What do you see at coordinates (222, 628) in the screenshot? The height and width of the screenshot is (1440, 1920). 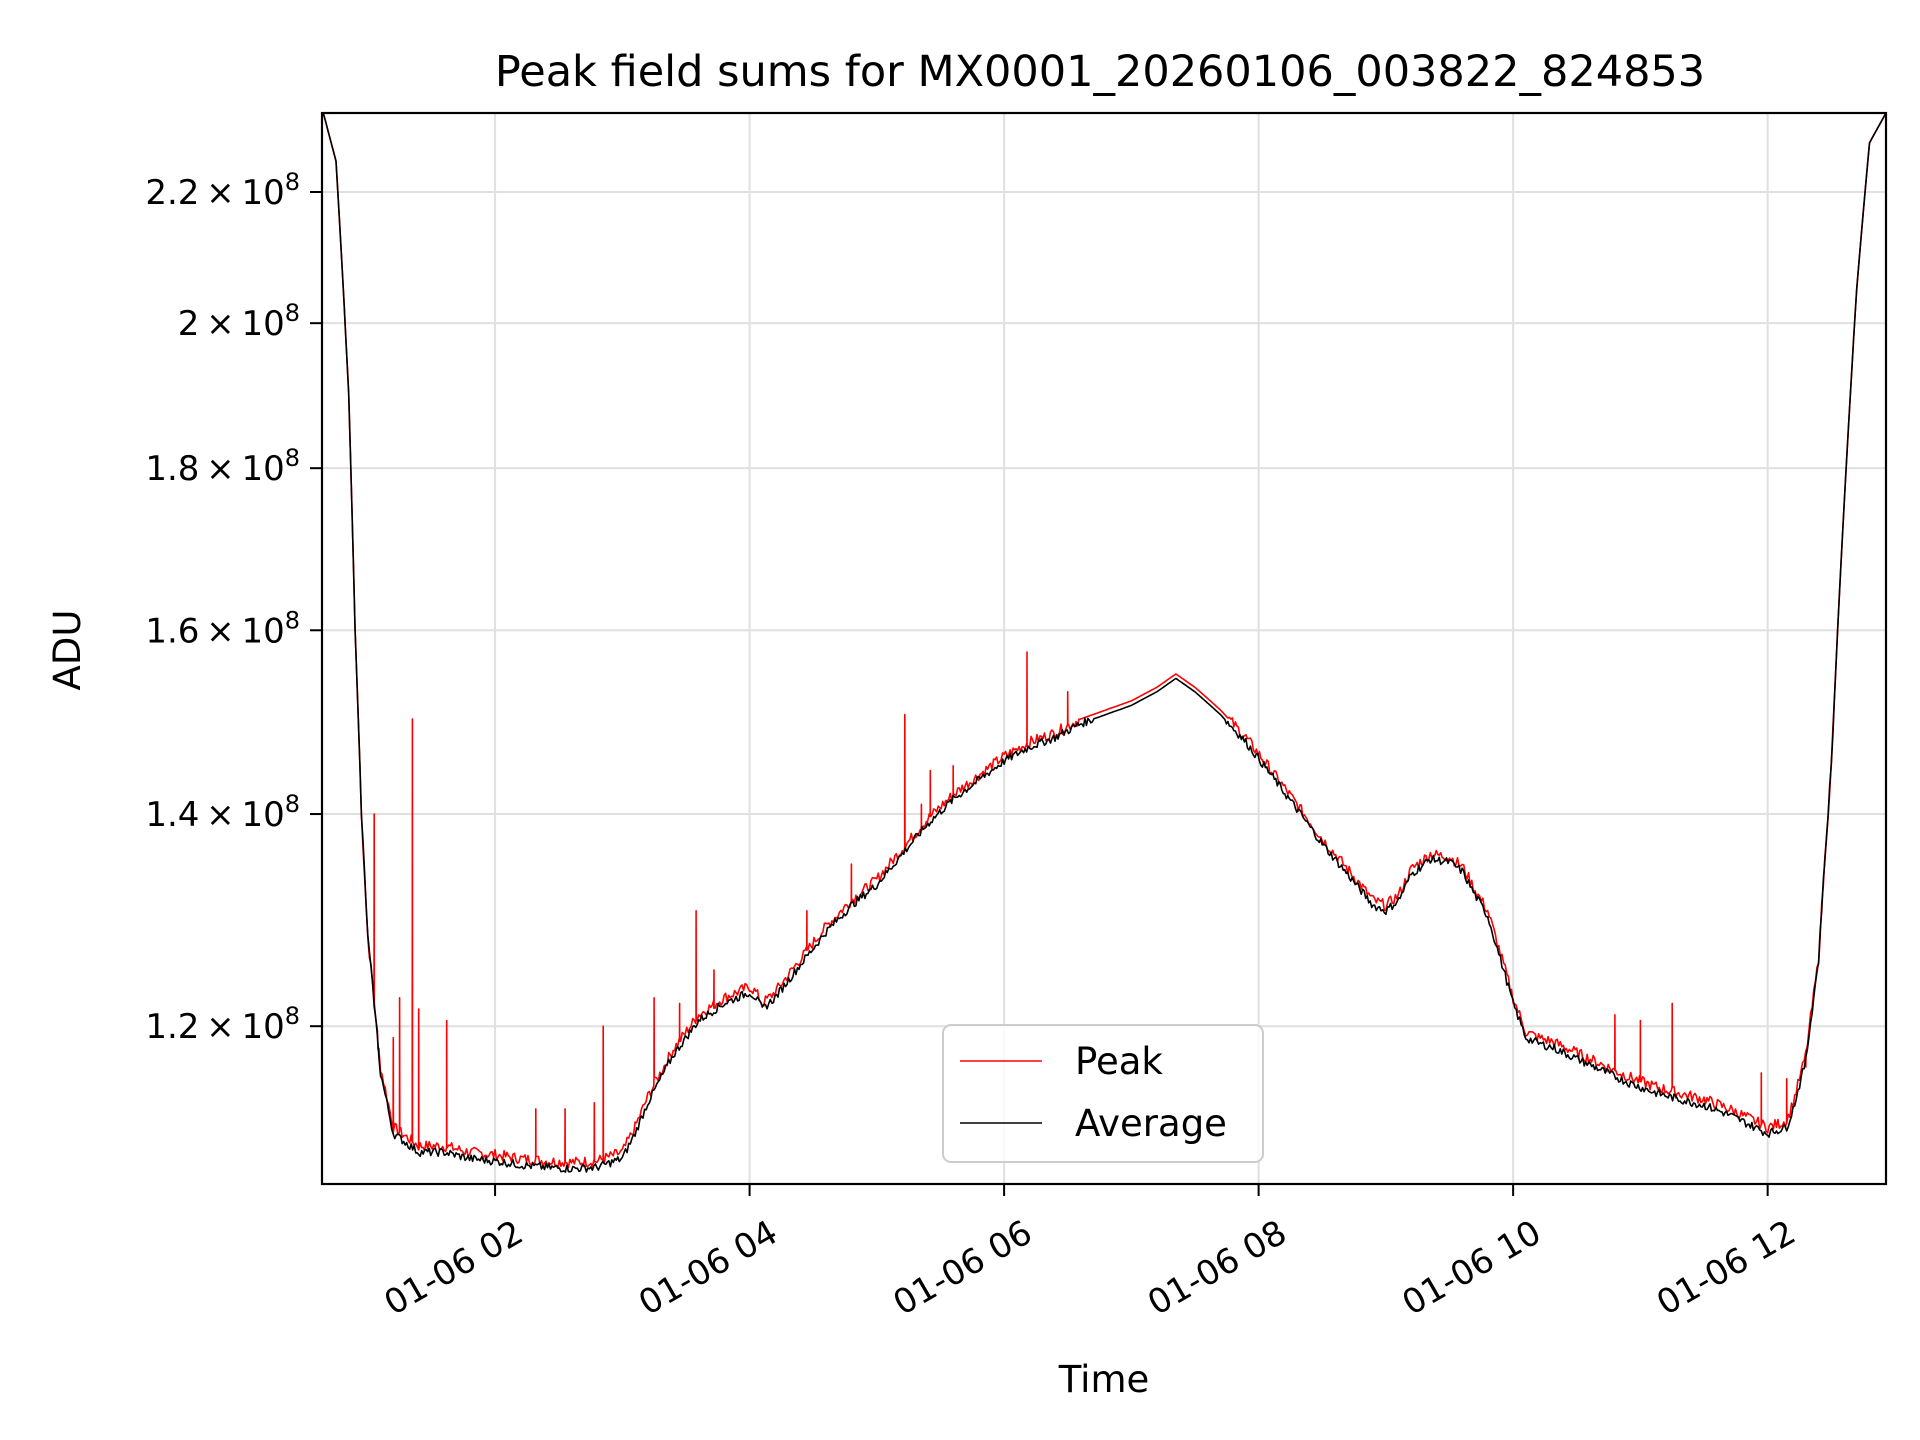 I see `y-tick-label: 1.6 × 108` at bounding box center [222, 628].